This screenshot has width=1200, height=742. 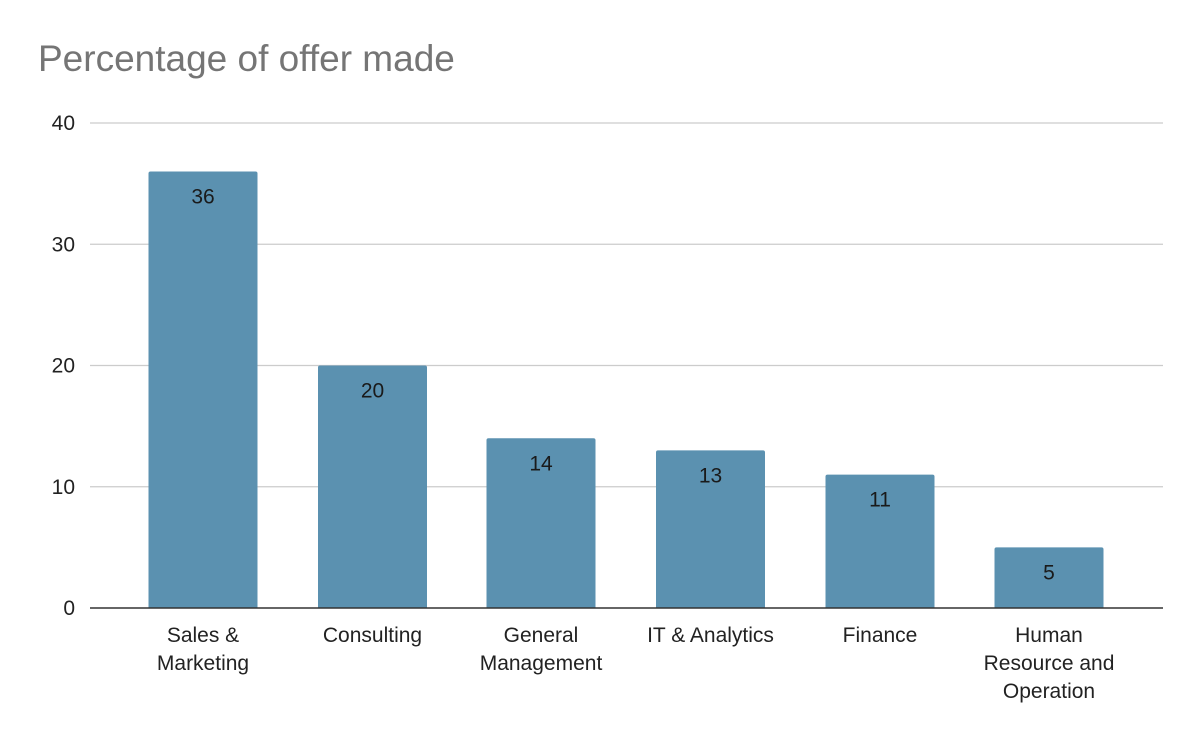 I want to click on x-tick-label: Human Resource and Operation, so click(x=1049, y=663).